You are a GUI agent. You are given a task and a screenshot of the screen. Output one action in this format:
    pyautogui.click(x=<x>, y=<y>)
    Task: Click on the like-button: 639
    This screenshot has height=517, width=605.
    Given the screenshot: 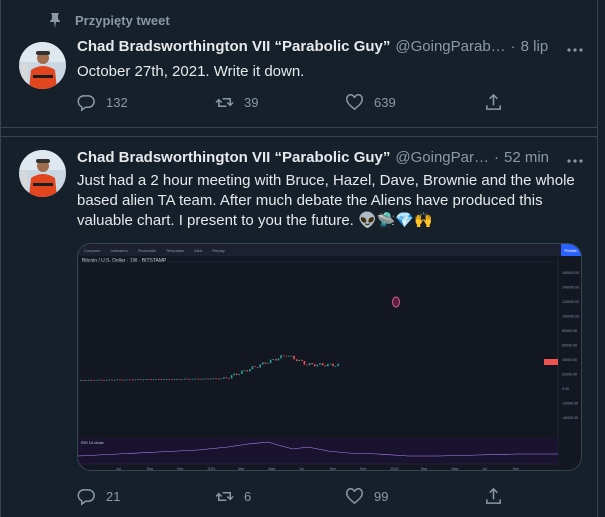 What is the action you would take?
    pyautogui.click(x=370, y=102)
    